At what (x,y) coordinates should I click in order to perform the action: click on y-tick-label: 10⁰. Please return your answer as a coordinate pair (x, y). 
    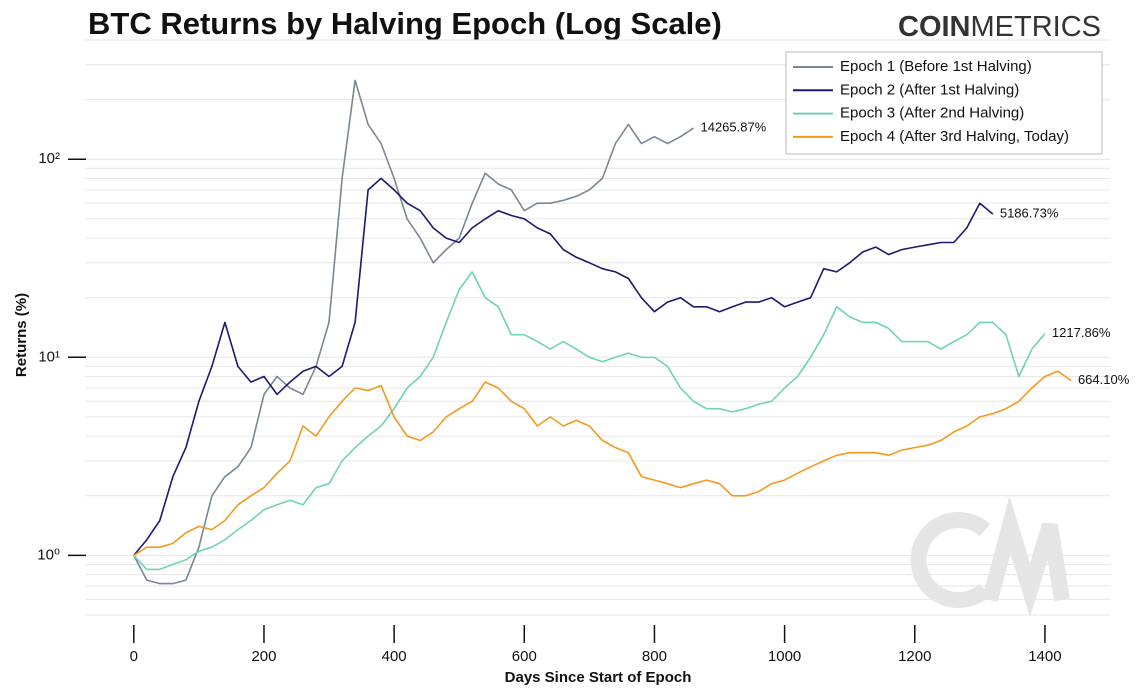
    Looking at the image, I should click on (48, 554).